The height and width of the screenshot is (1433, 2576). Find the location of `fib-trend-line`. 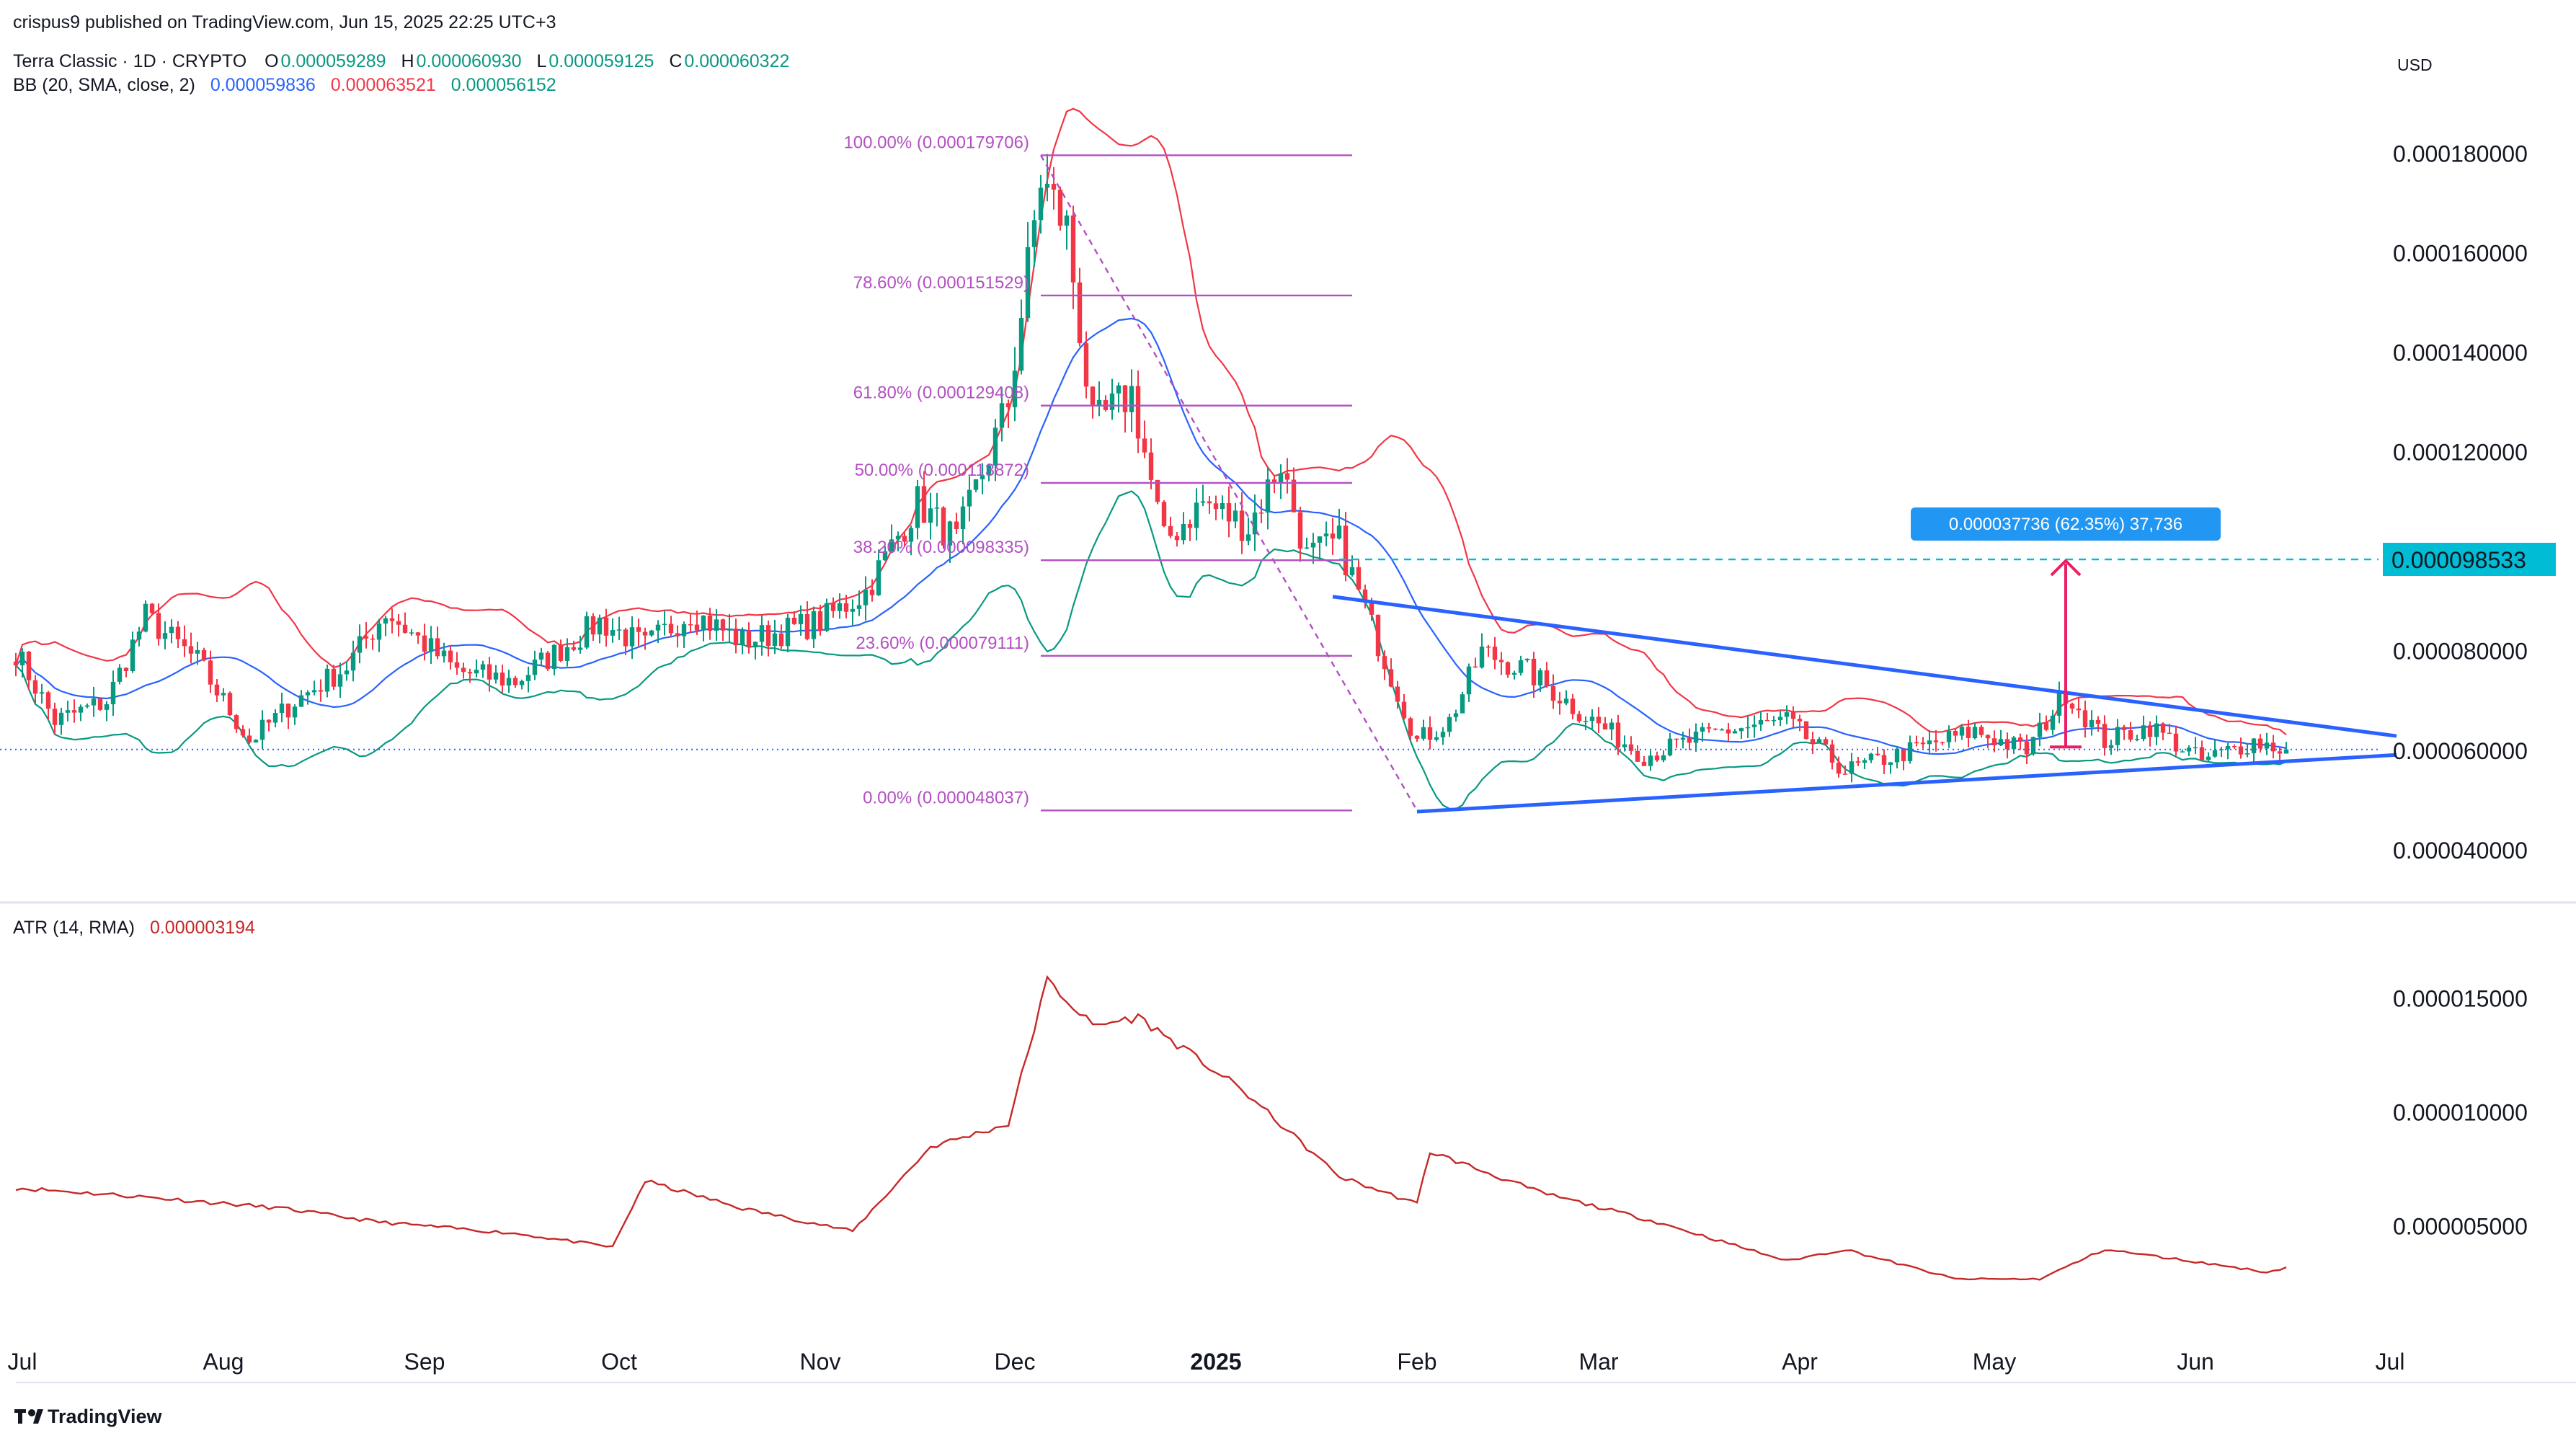

fib-trend-line is located at coordinates (1228, 482).